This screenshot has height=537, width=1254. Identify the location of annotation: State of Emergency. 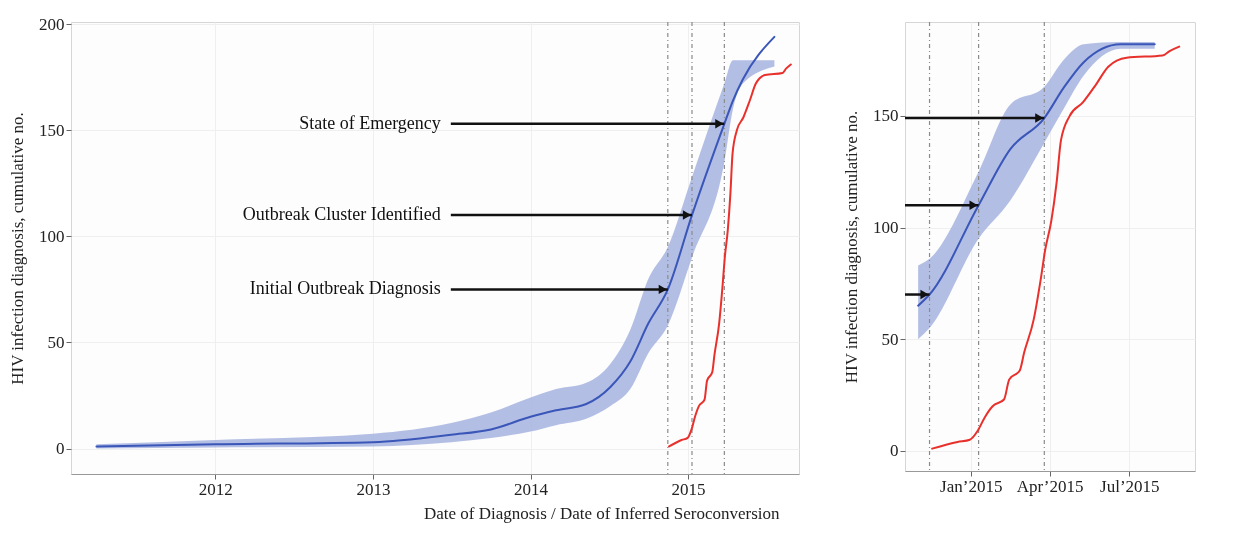
(370, 122).